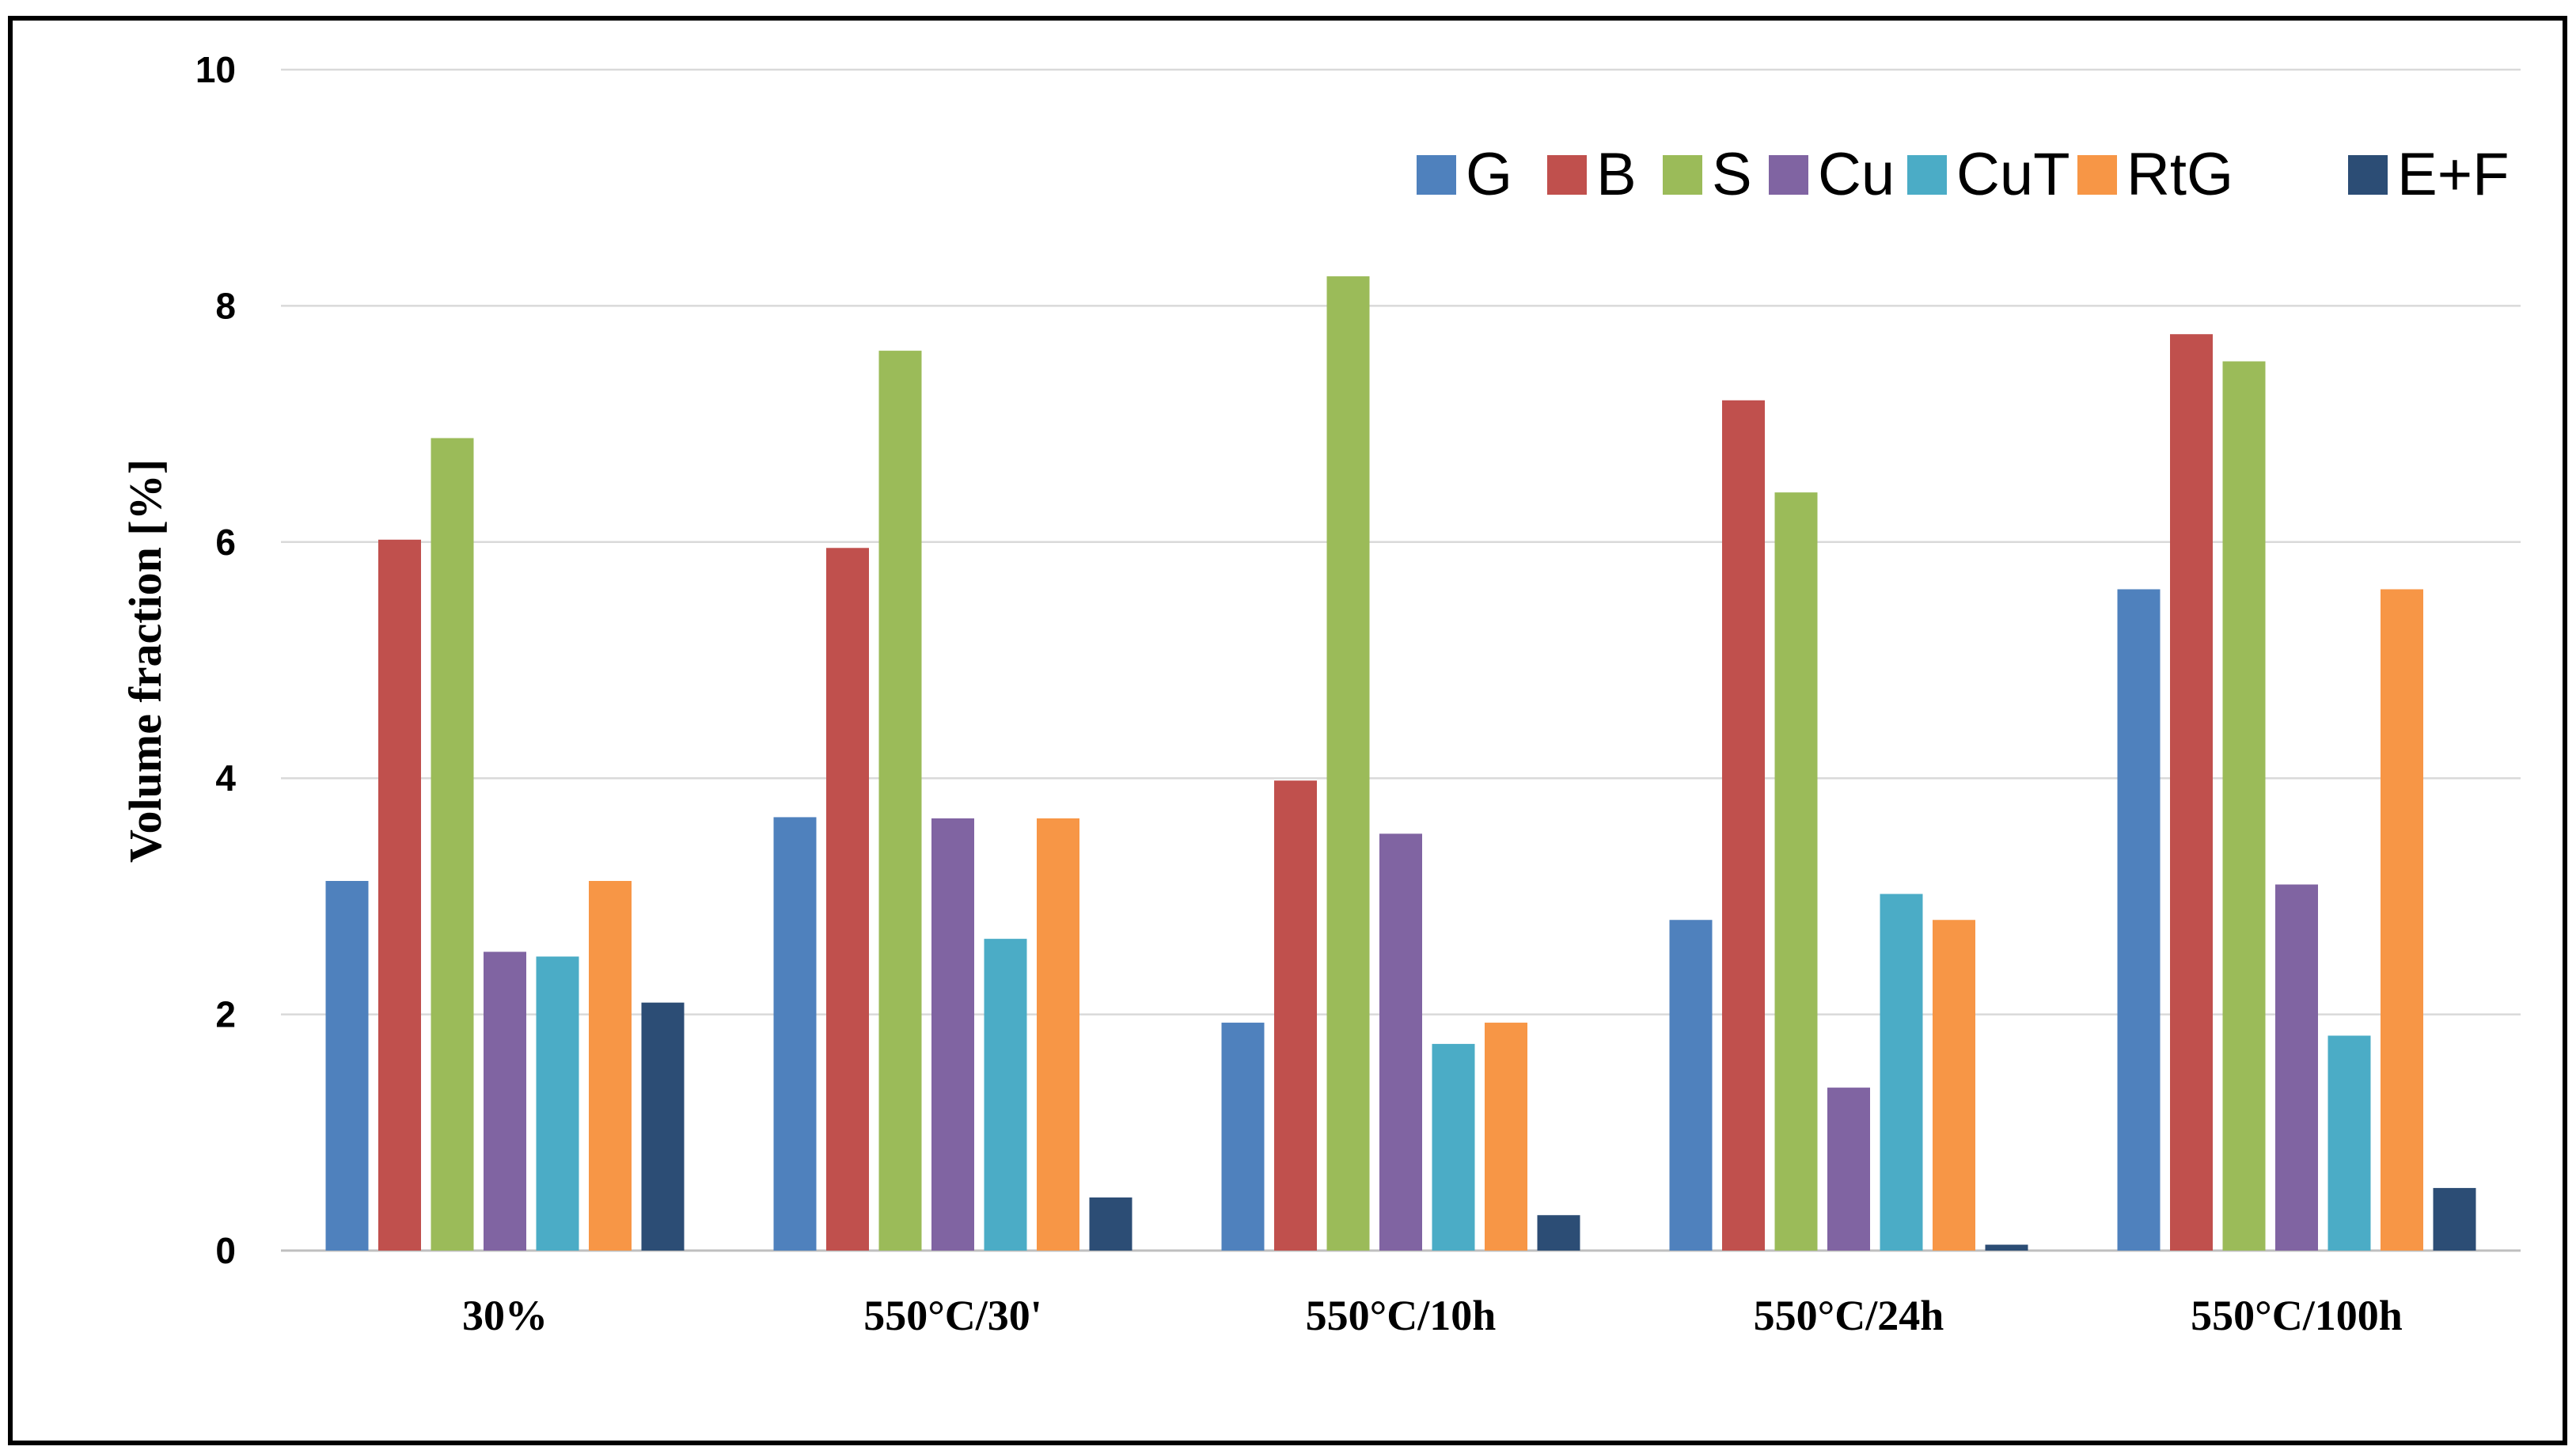 The width and height of the screenshot is (2576, 1454). Describe the element at coordinates (2179, 174) in the screenshot. I see `legend-label: RtG` at that location.